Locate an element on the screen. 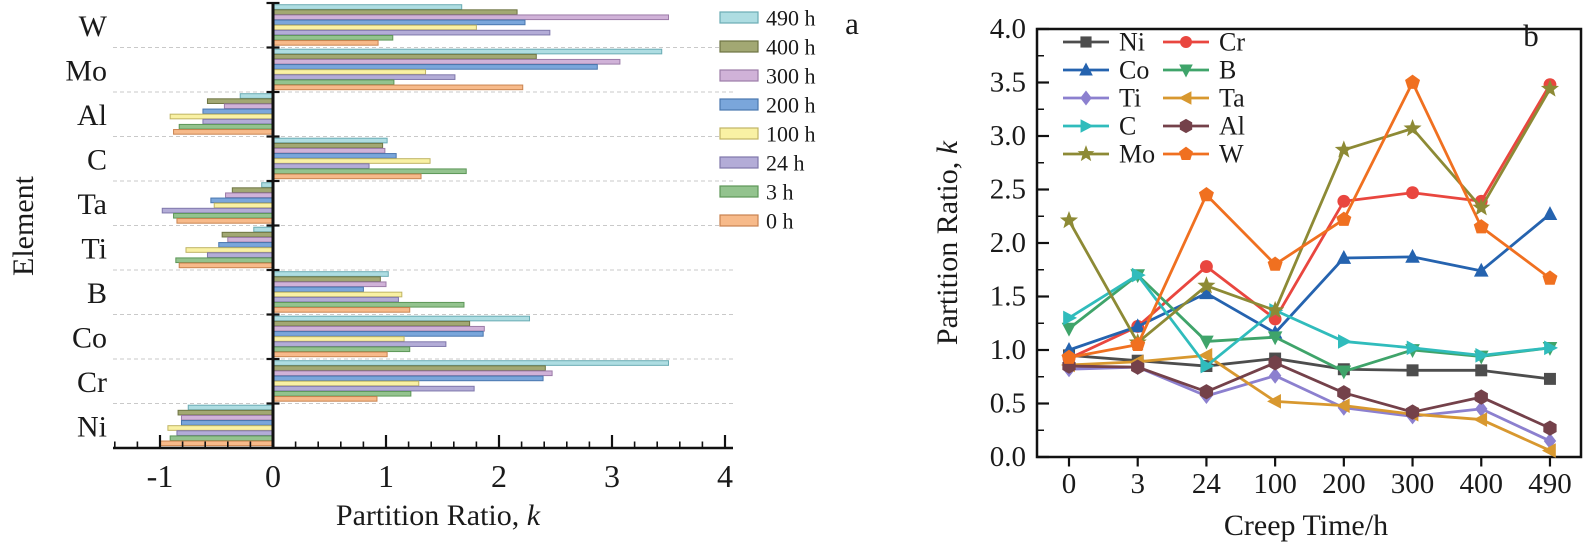  bar-Cr-100h is located at coordinates (346, 383).